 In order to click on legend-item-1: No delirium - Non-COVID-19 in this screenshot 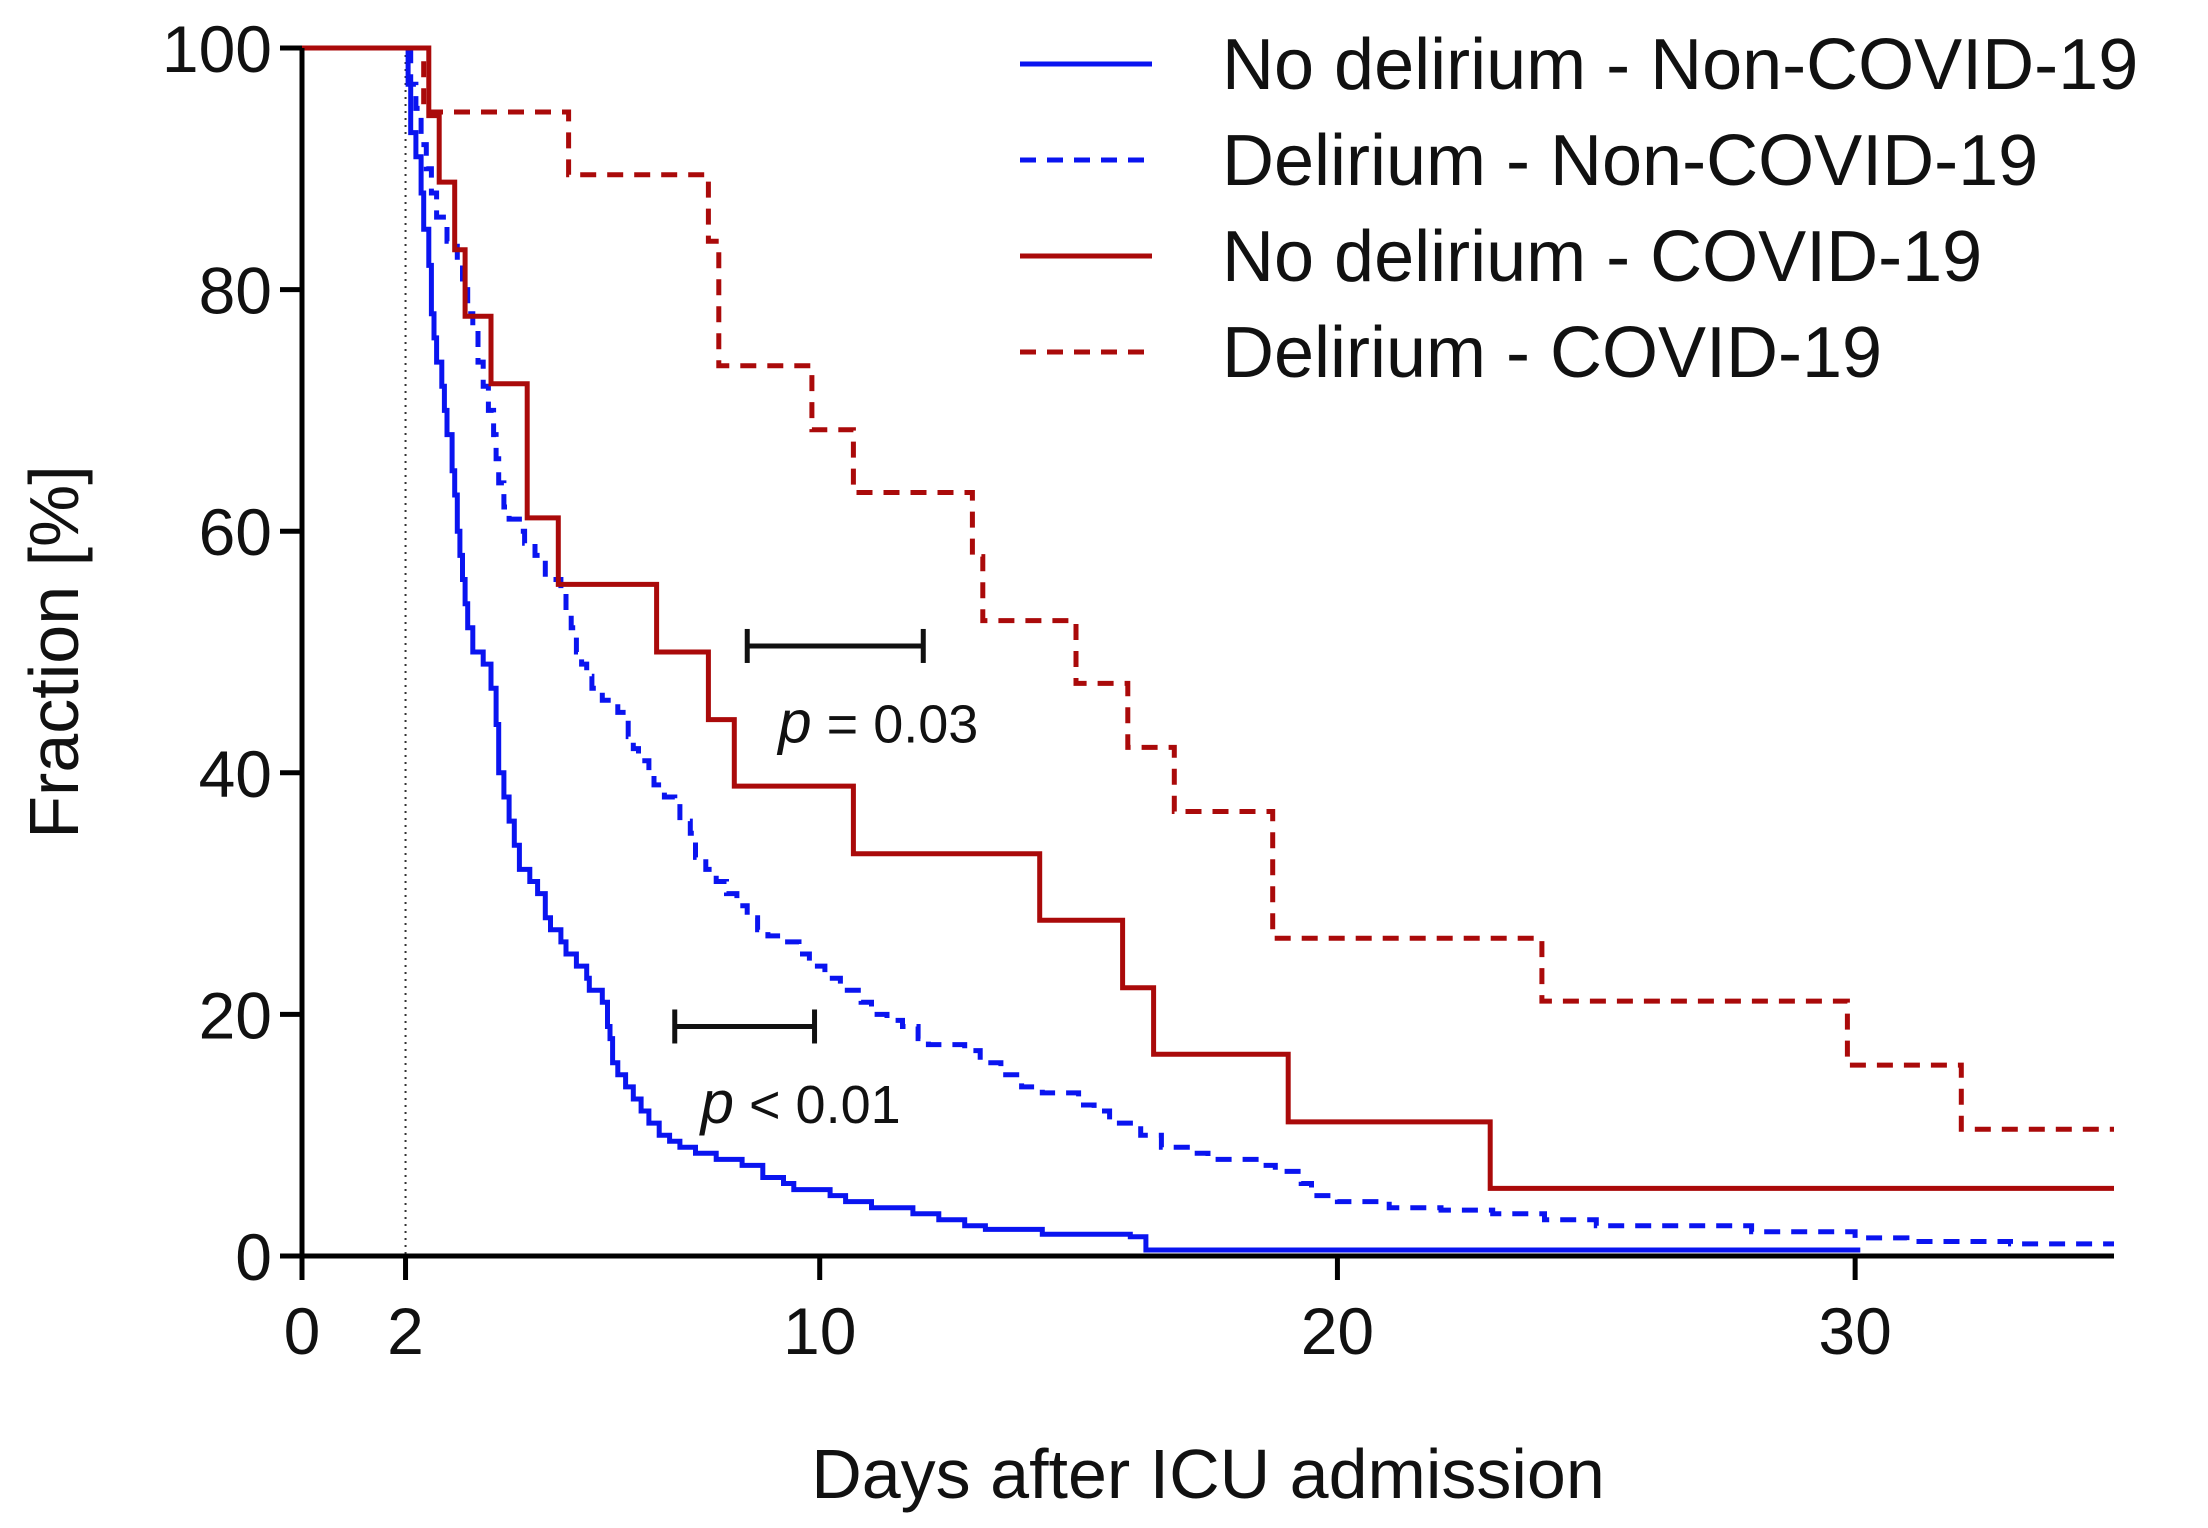, I will do `click(1579, 65)`.